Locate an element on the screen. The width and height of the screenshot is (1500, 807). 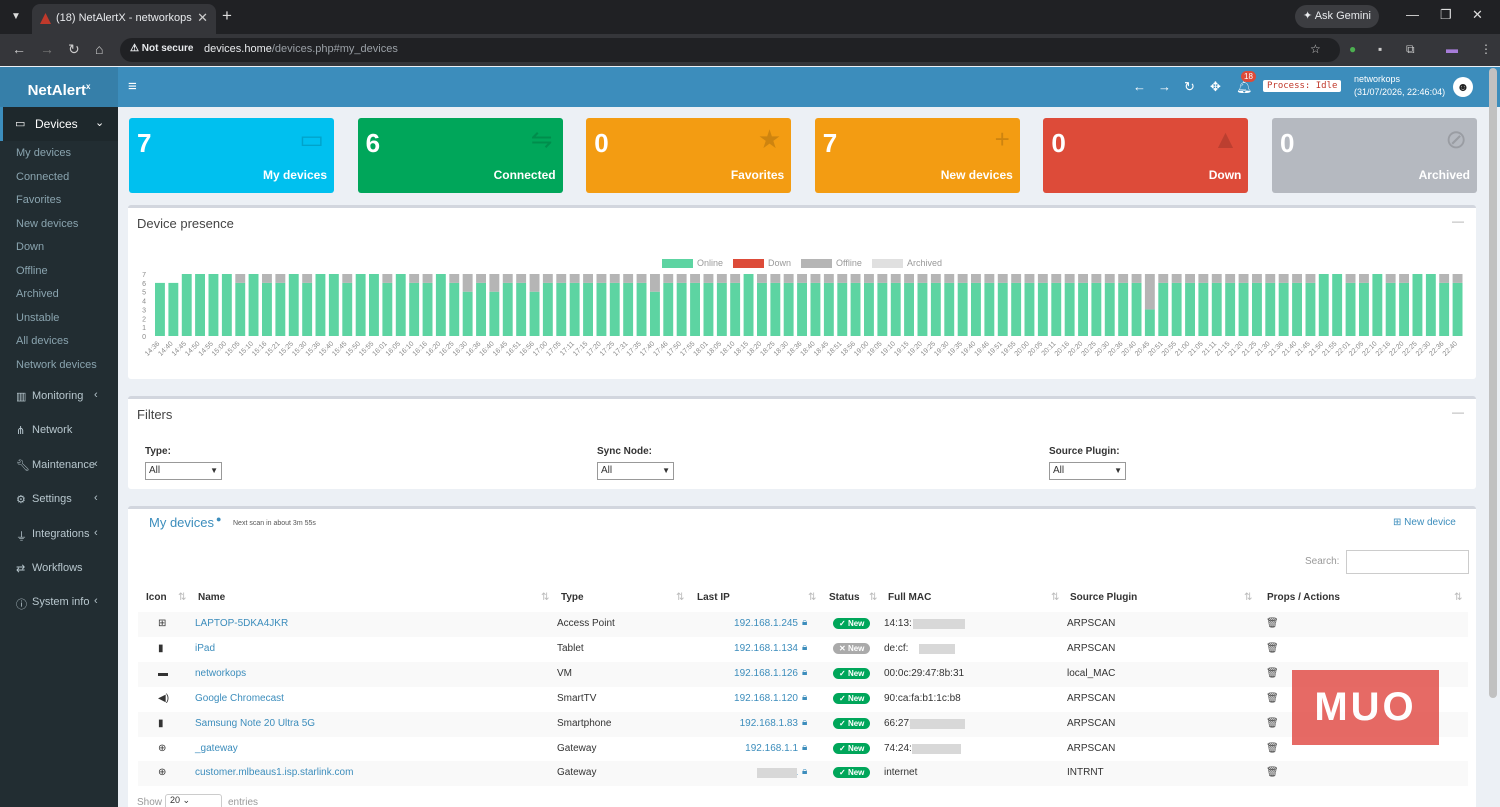
column-header-name: Name is located at coordinates (212, 597).